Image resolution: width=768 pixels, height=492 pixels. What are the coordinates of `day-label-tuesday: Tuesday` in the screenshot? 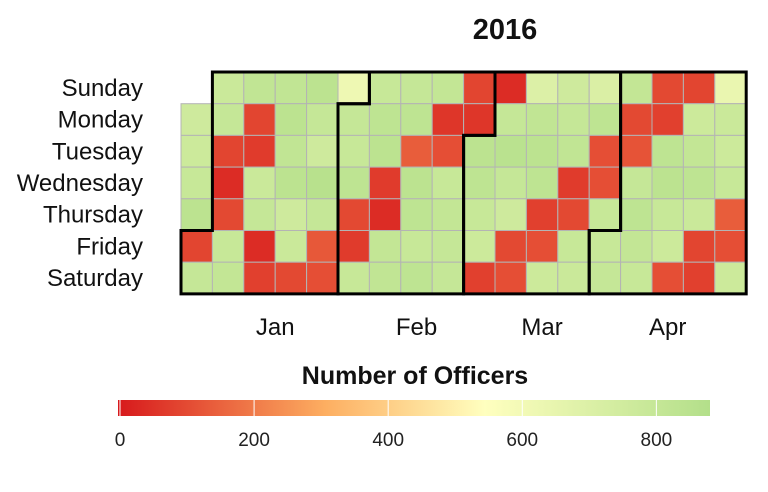 It's located at (97, 151).